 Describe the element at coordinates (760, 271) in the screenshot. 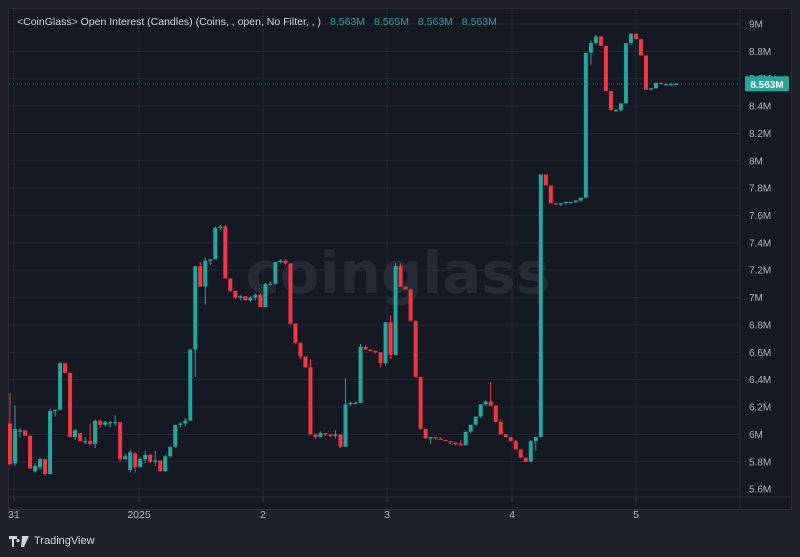

I see `y-axis-label: 7.2M` at that location.